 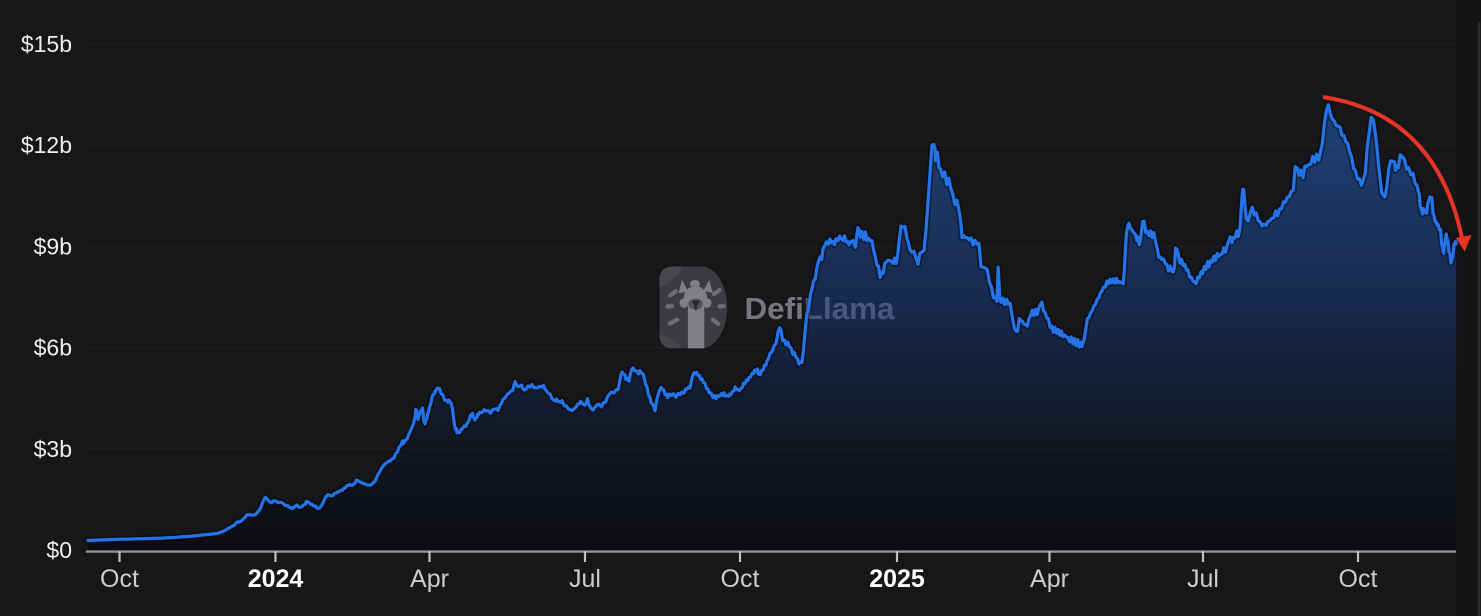 What do you see at coordinates (46, 44) in the screenshot?
I see `svg-text: $15b` at bounding box center [46, 44].